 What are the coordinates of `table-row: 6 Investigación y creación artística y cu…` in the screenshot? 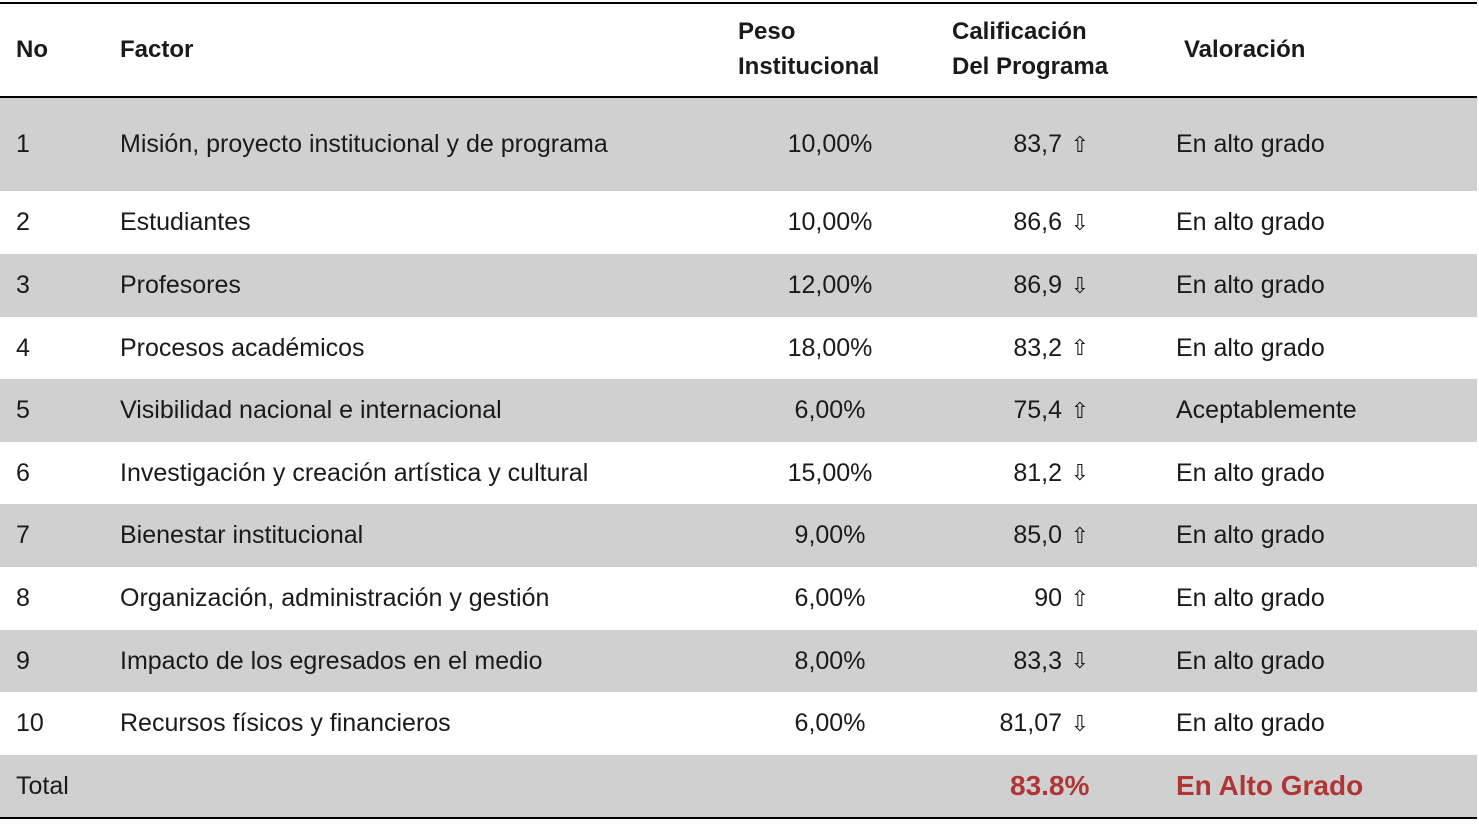 It's located at (738, 473).